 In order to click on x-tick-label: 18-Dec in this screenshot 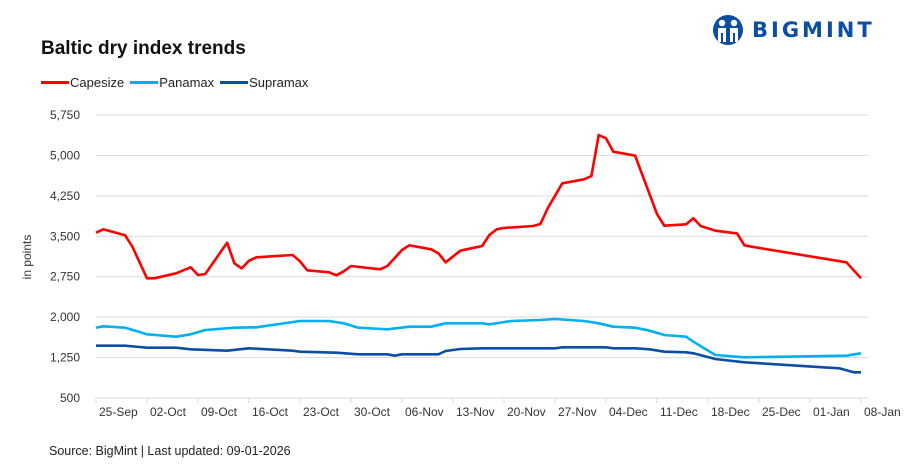, I will do `click(730, 412)`.